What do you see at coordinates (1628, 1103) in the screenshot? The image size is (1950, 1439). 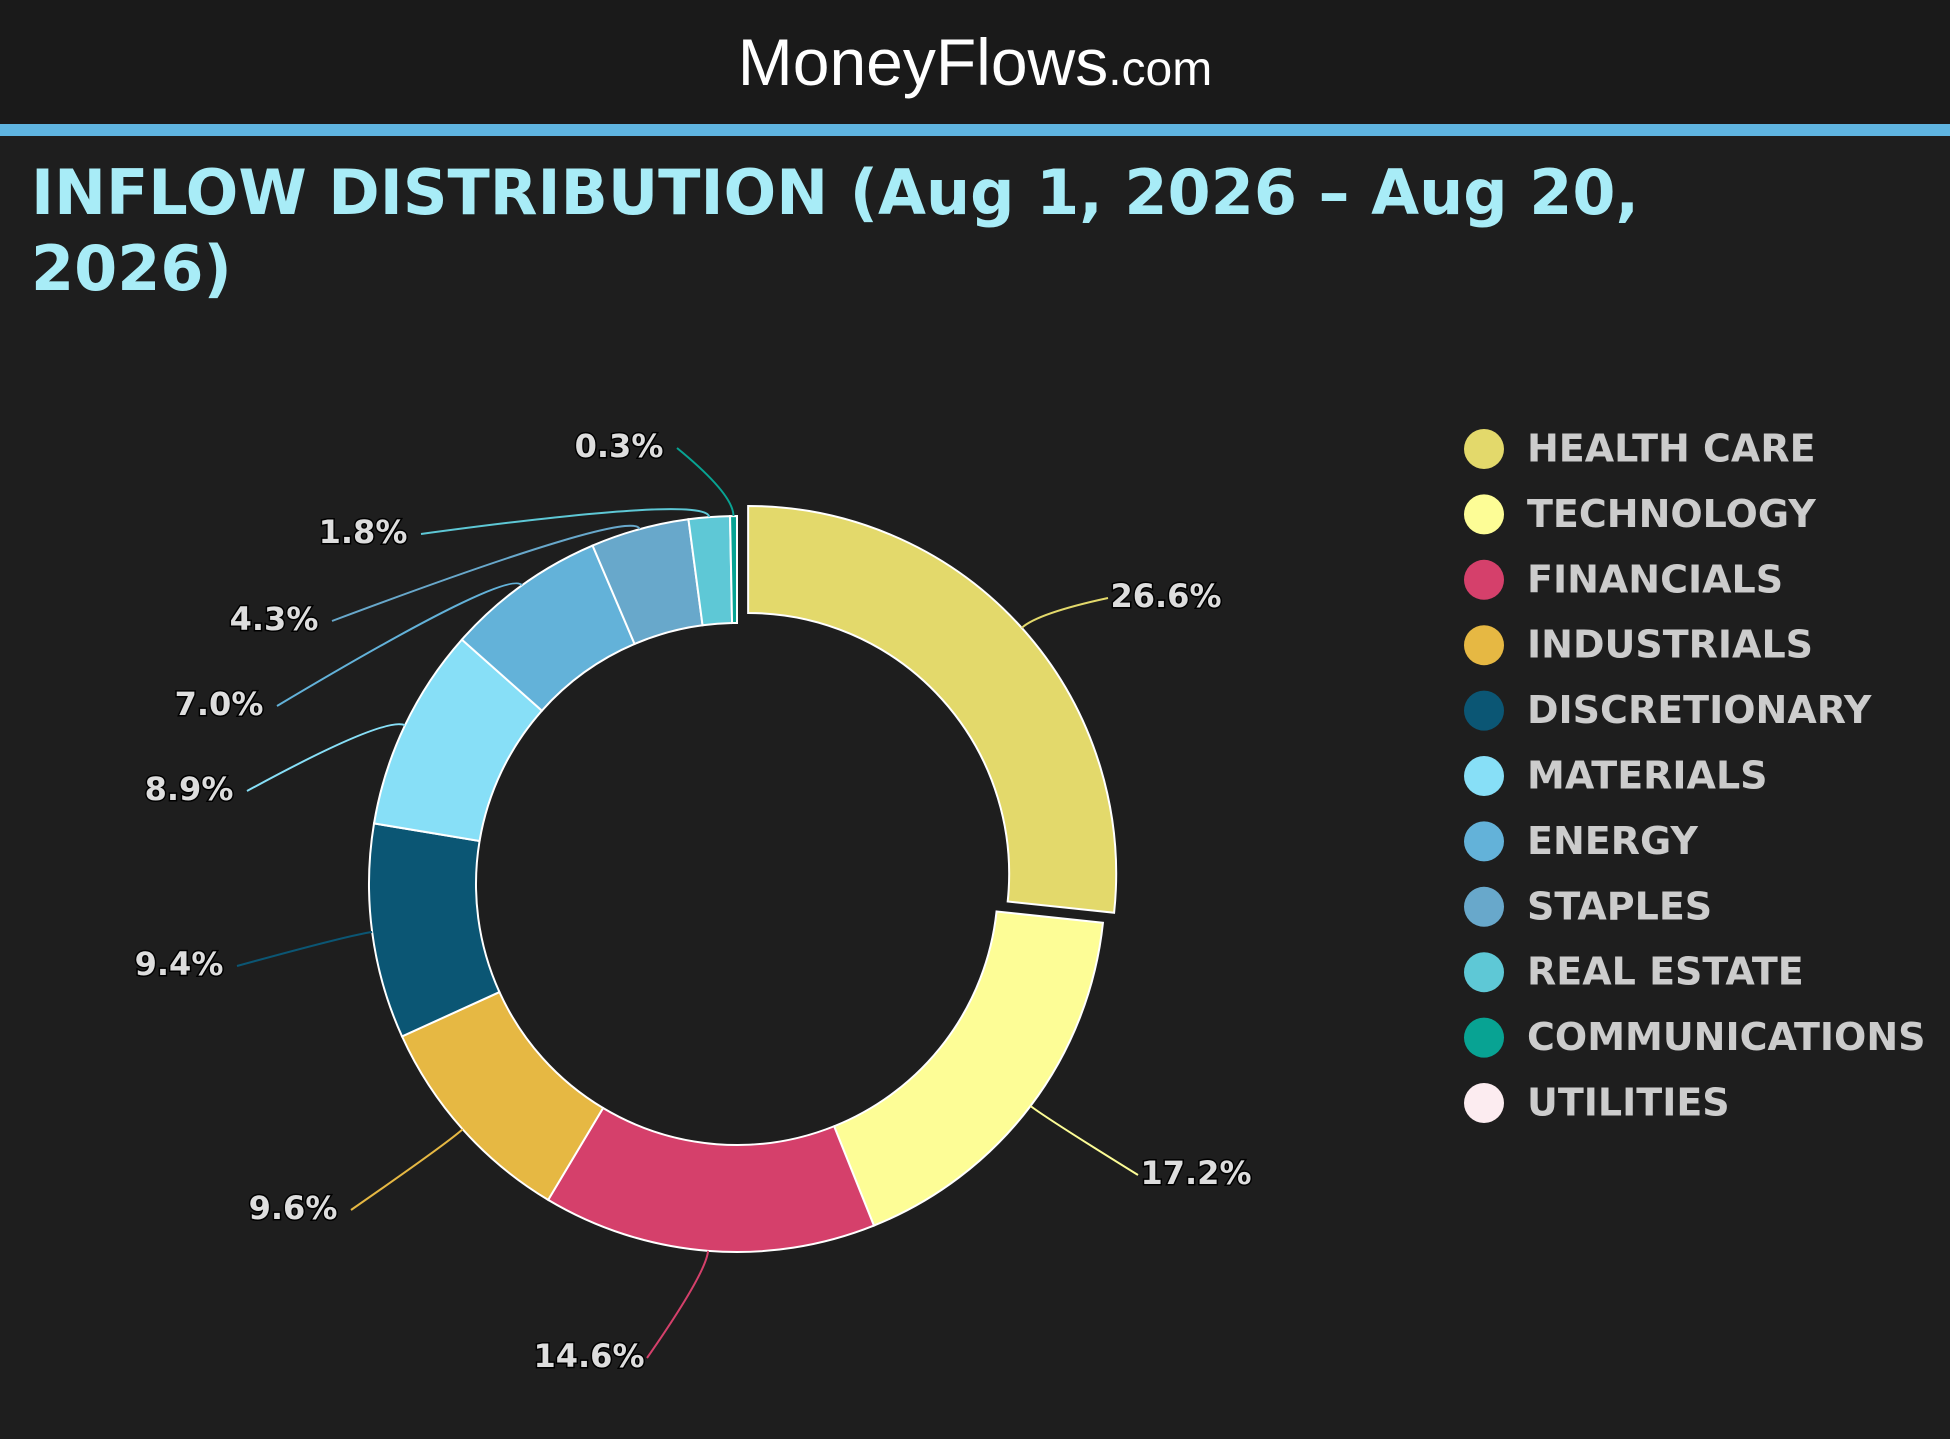 I see `legend-label: UTILITIES` at bounding box center [1628, 1103].